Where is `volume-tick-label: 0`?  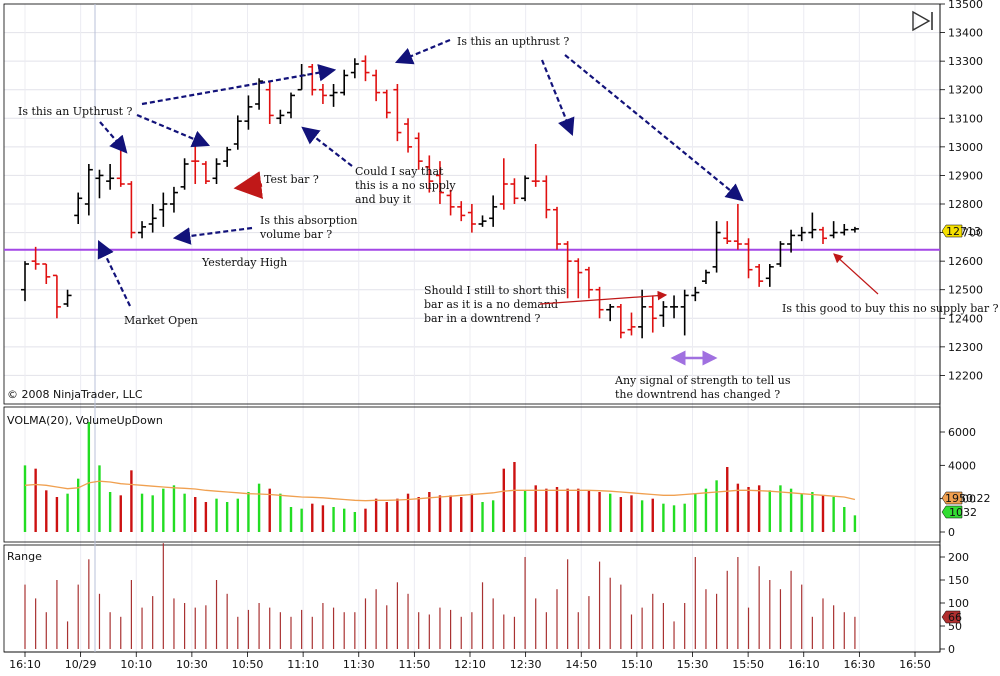 volume-tick-label: 0 is located at coordinates (951, 532).